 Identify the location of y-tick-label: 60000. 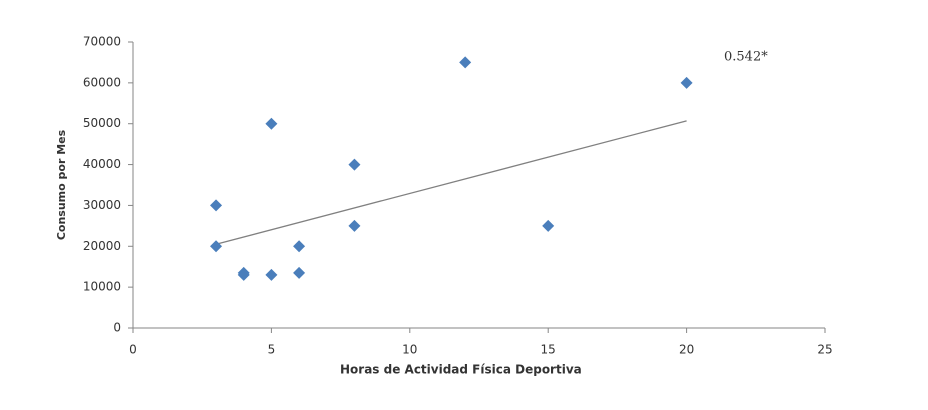
(102, 82).